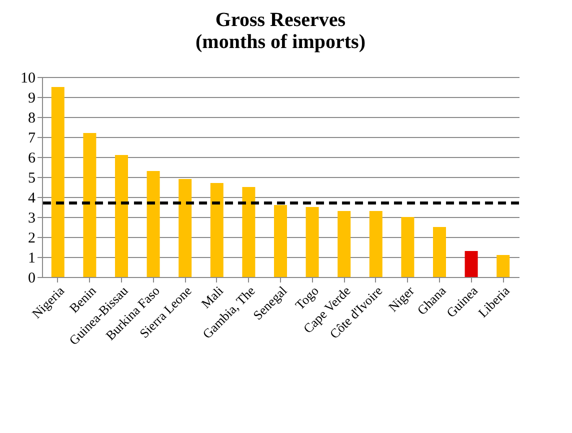  What do you see at coordinates (32, 278) in the screenshot?
I see `y-tick-label: 0` at bounding box center [32, 278].